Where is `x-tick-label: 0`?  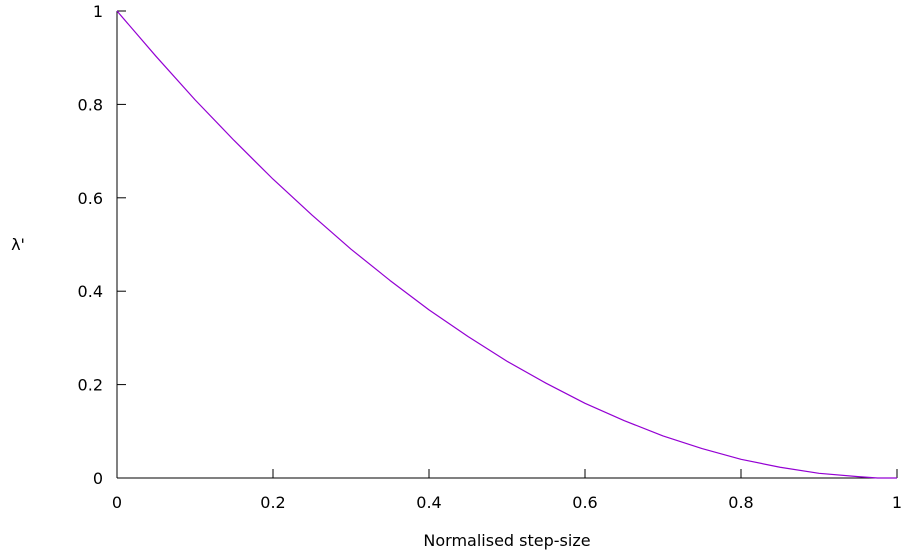 x-tick-label: 0 is located at coordinates (117, 502).